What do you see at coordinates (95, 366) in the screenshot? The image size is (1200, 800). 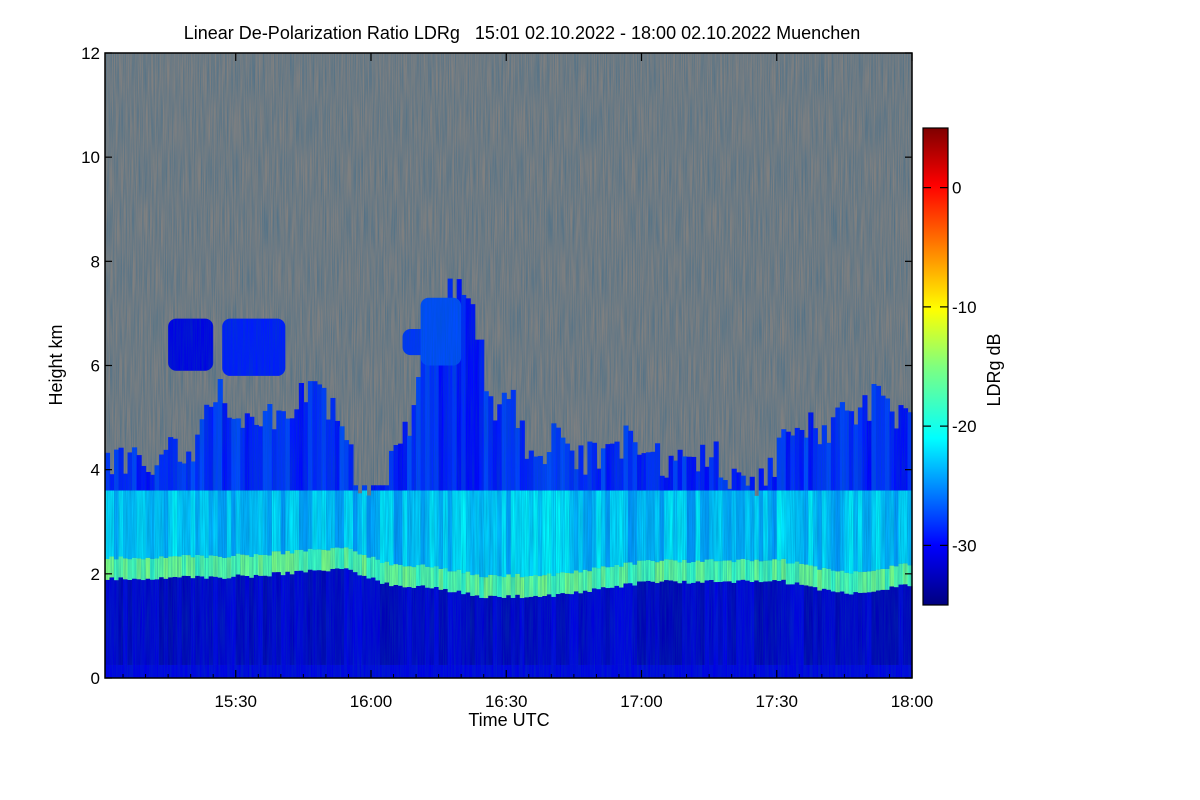 I see `y-tick-label: 6` at bounding box center [95, 366].